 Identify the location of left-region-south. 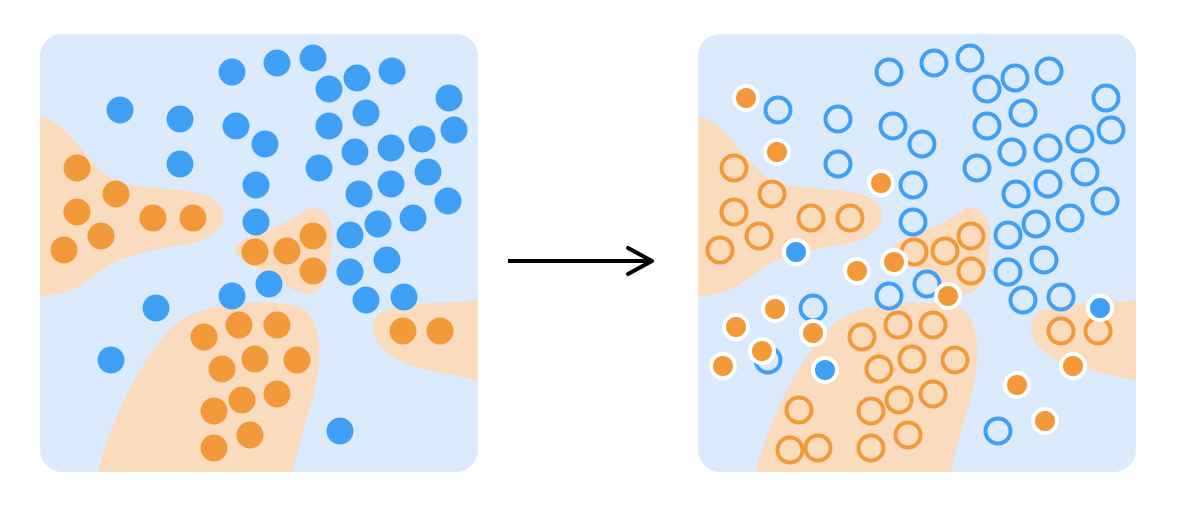
(209, 387).